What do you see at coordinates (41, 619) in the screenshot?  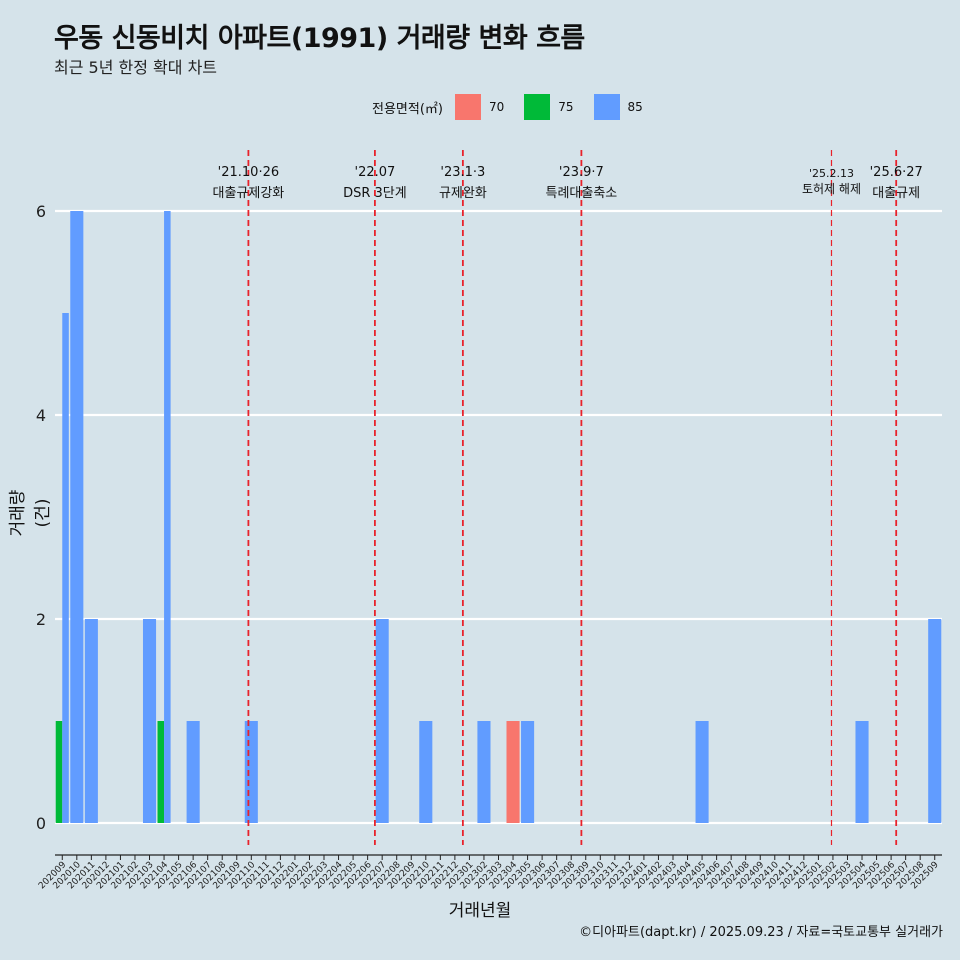 I see `y-tick-label: 2` at bounding box center [41, 619].